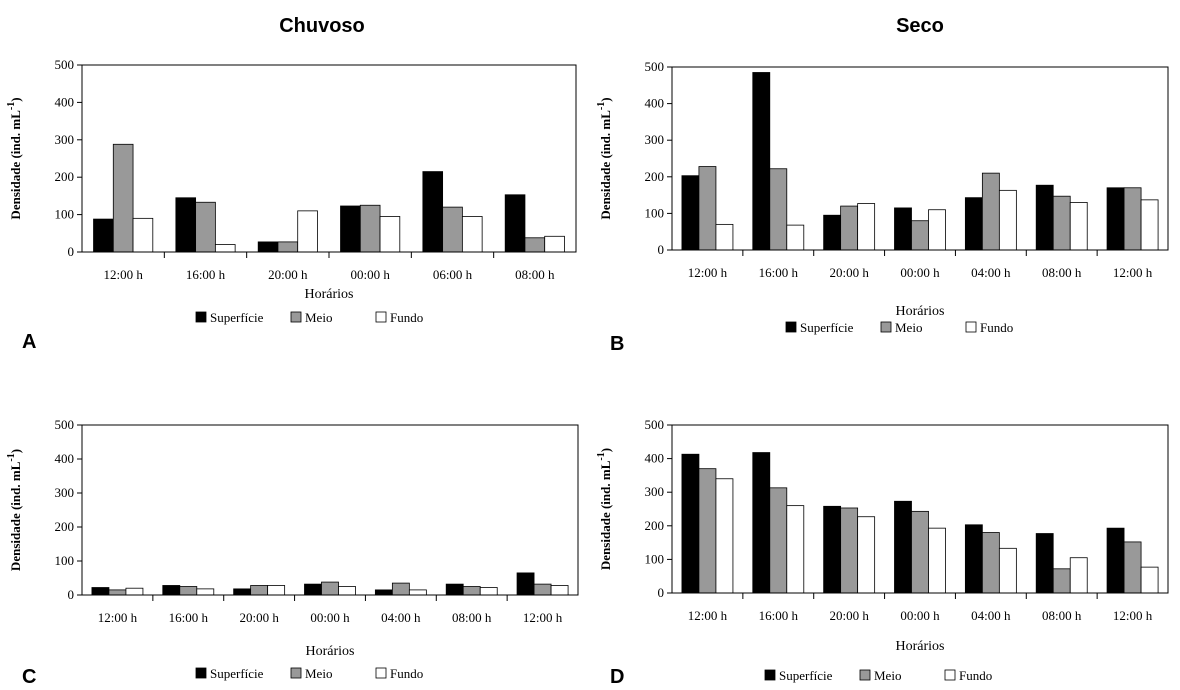 The width and height of the screenshot is (1180, 690). I want to click on panel-c-y-tick-label: 0, so click(71, 594).